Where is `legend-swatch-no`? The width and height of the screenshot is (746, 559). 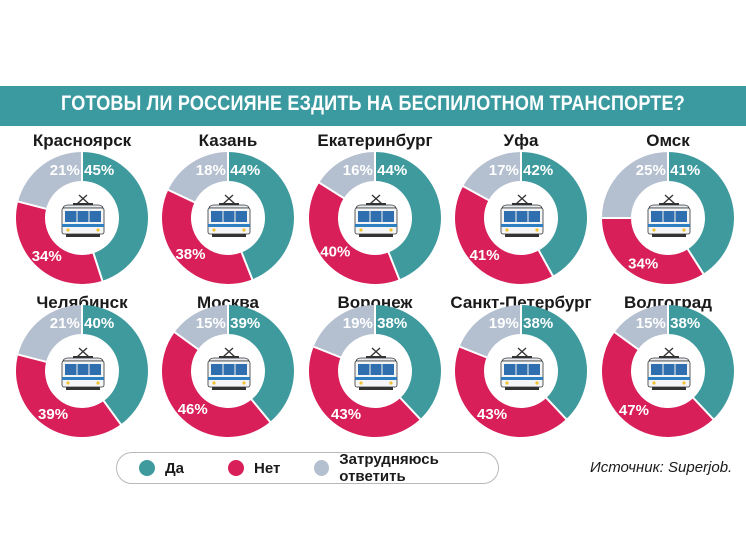
legend-swatch-no is located at coordinates (236, 468).